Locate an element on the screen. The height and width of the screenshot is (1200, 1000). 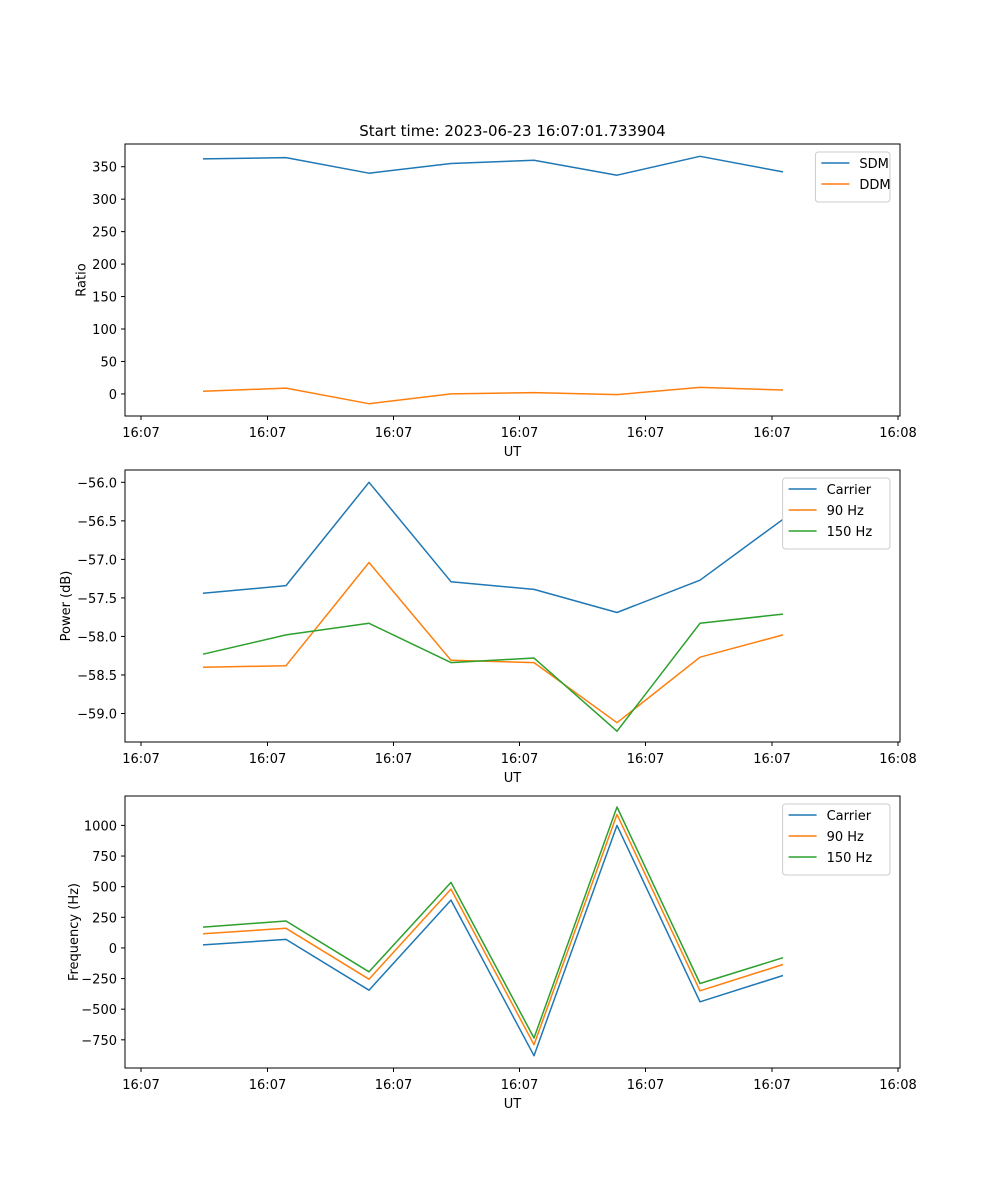
y-tick-label: 50 is located at coordinates (108, 362).